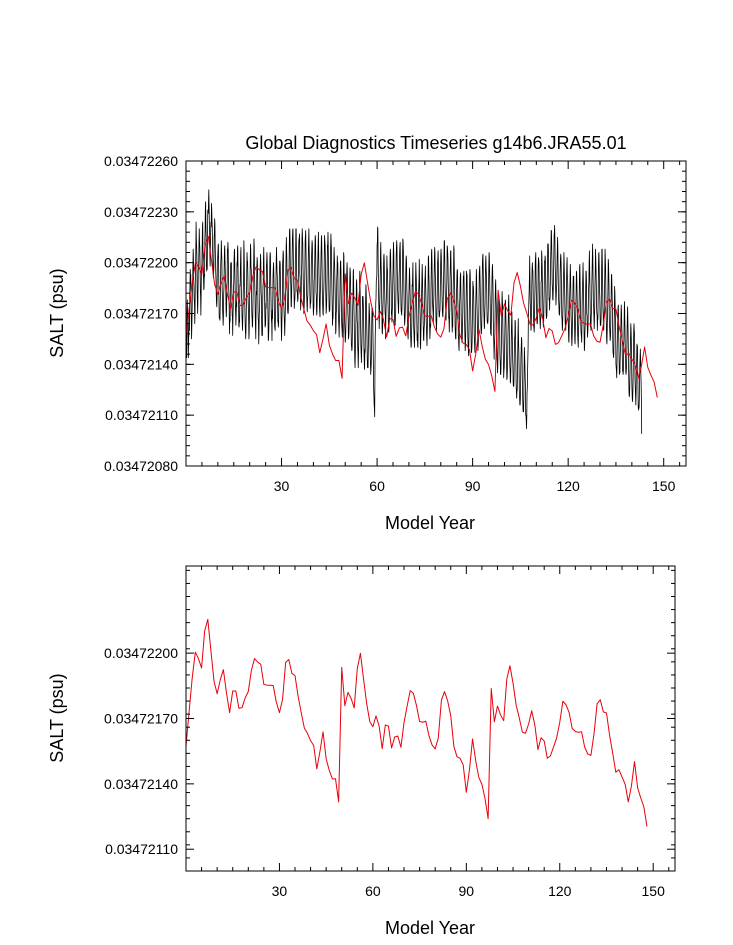 This screenshot has width=733, height=945. Describe the element at coordinates (141, 415) in the screenshot. I see `top-y-tick-label: 0.03472110` at that location.